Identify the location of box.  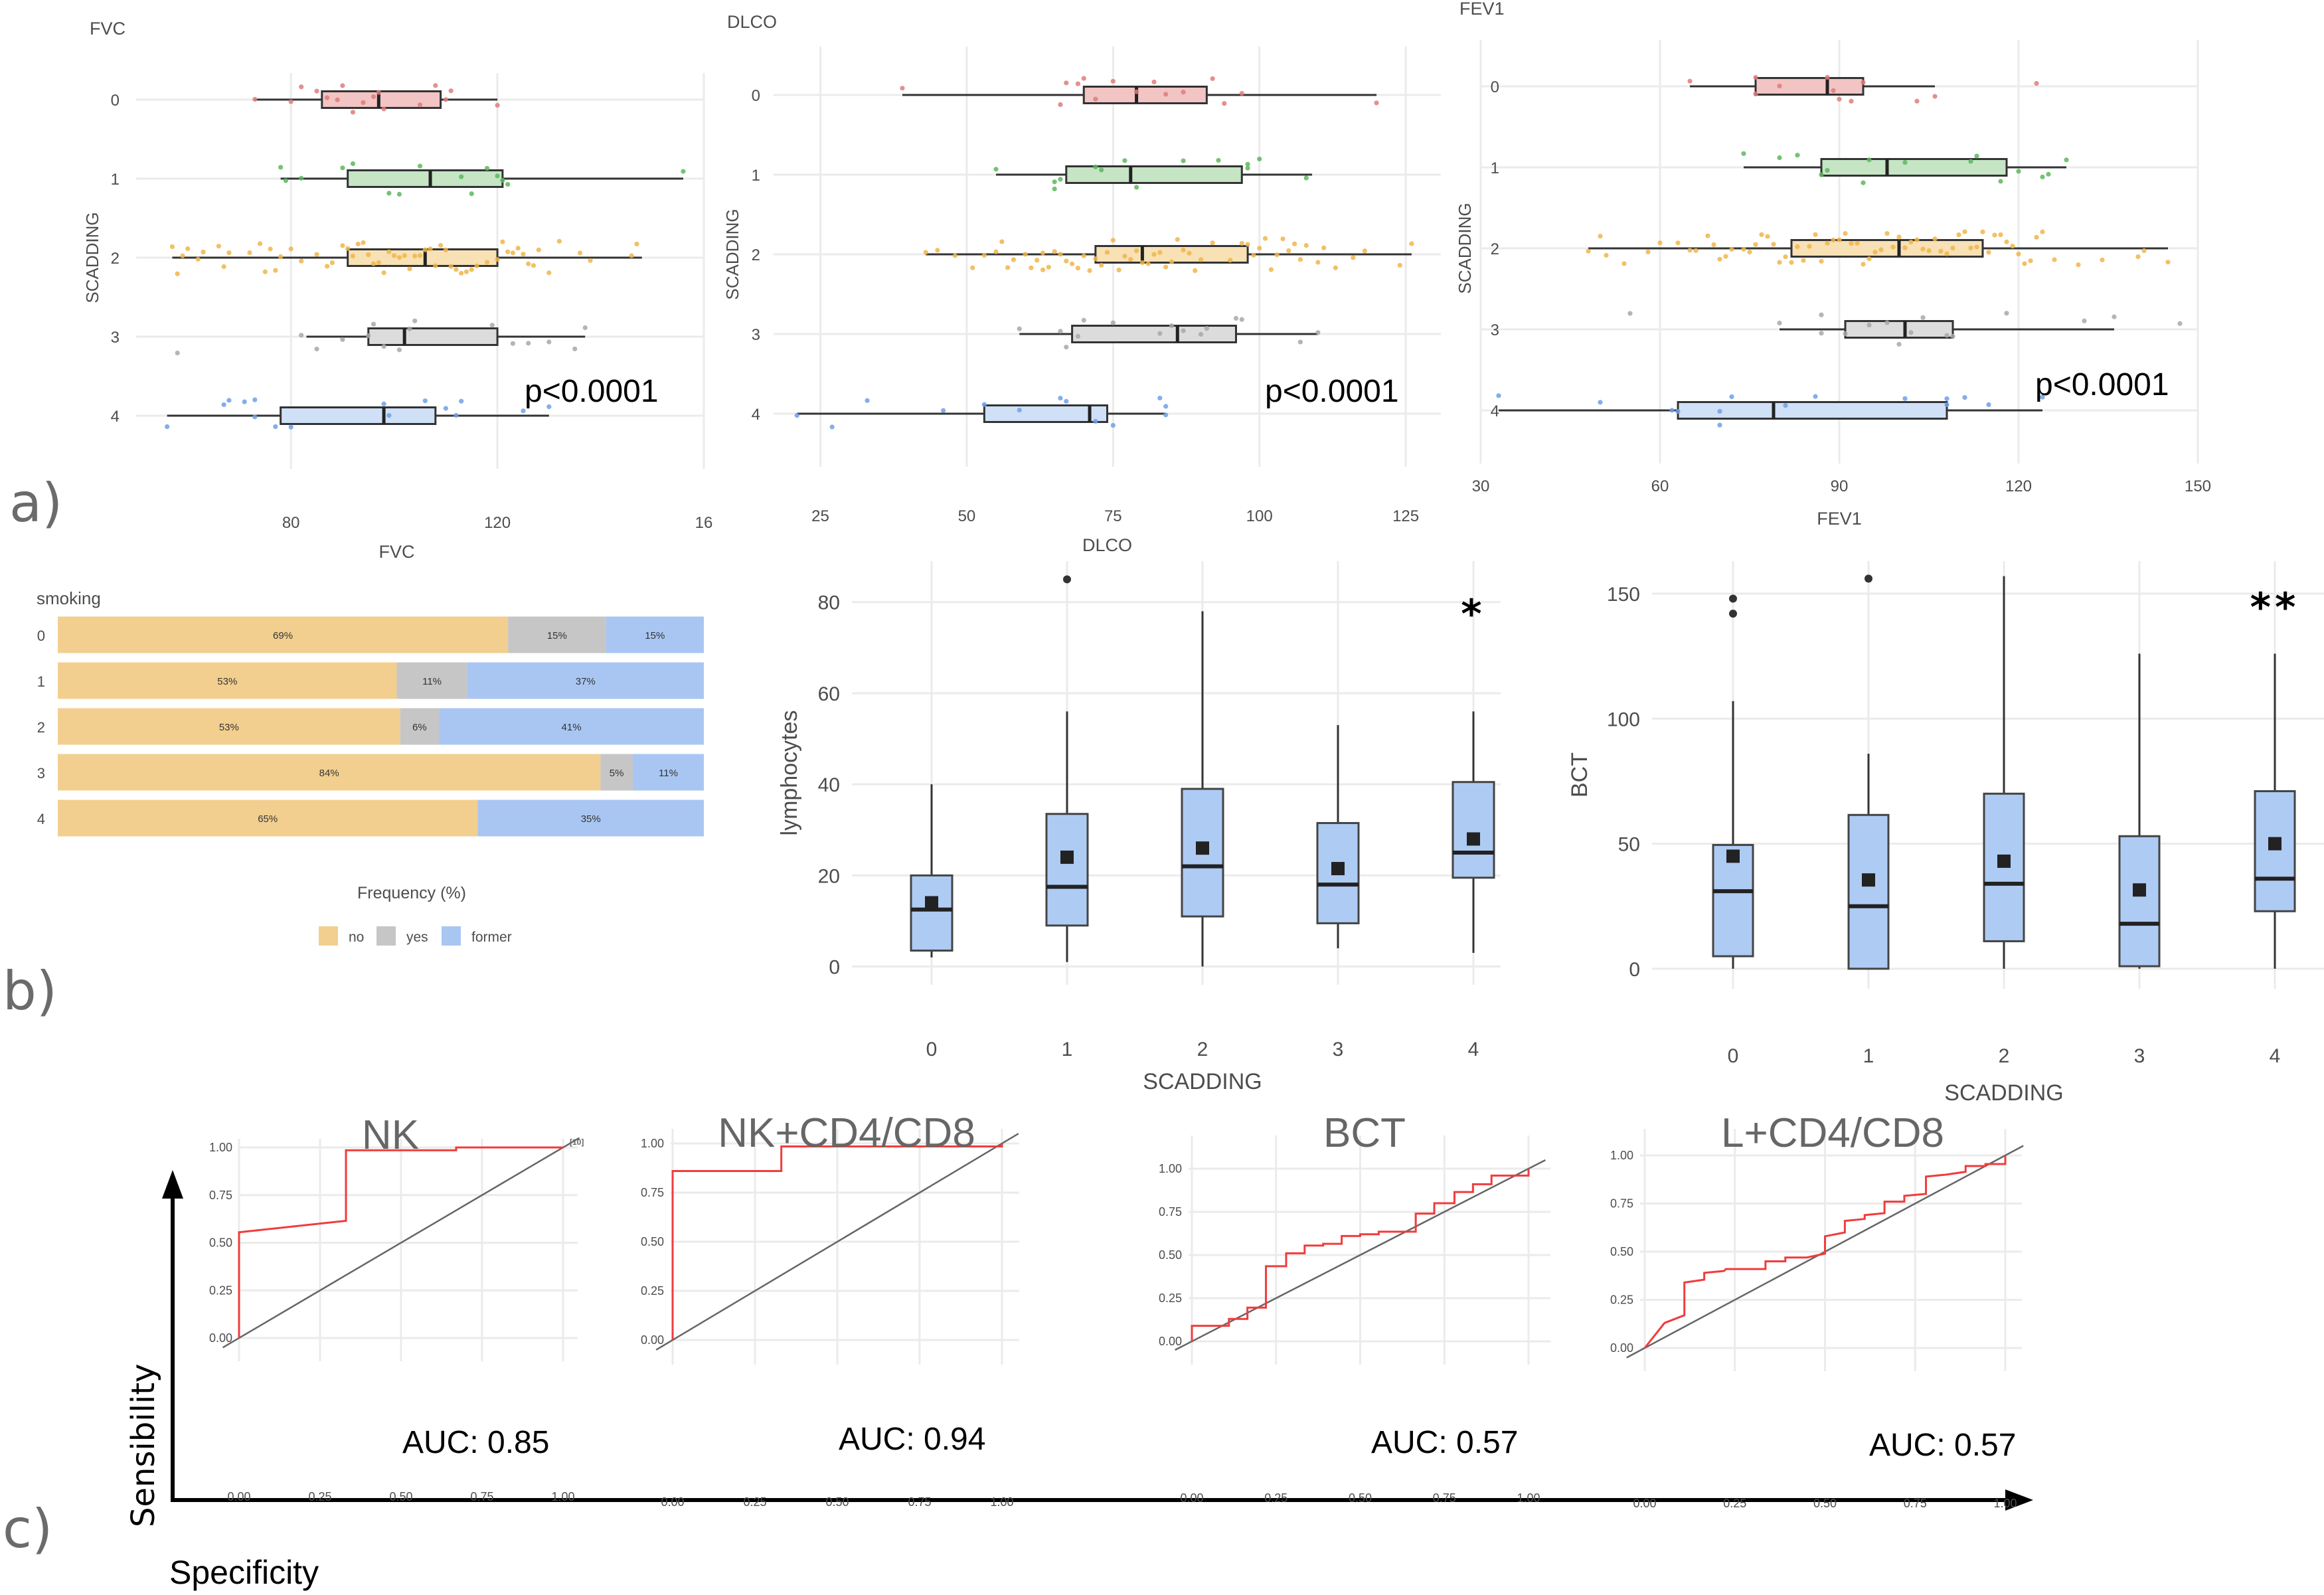
(1813, 410).